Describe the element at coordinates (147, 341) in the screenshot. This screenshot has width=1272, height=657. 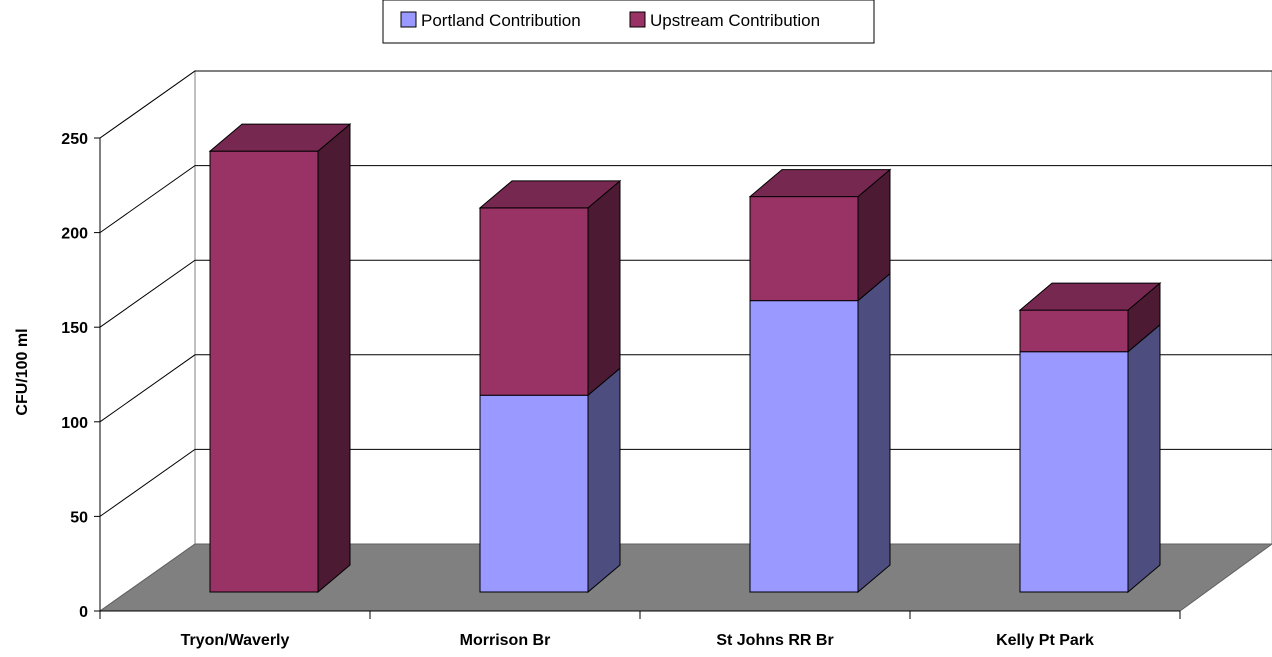
I see `side-wall` at that location.